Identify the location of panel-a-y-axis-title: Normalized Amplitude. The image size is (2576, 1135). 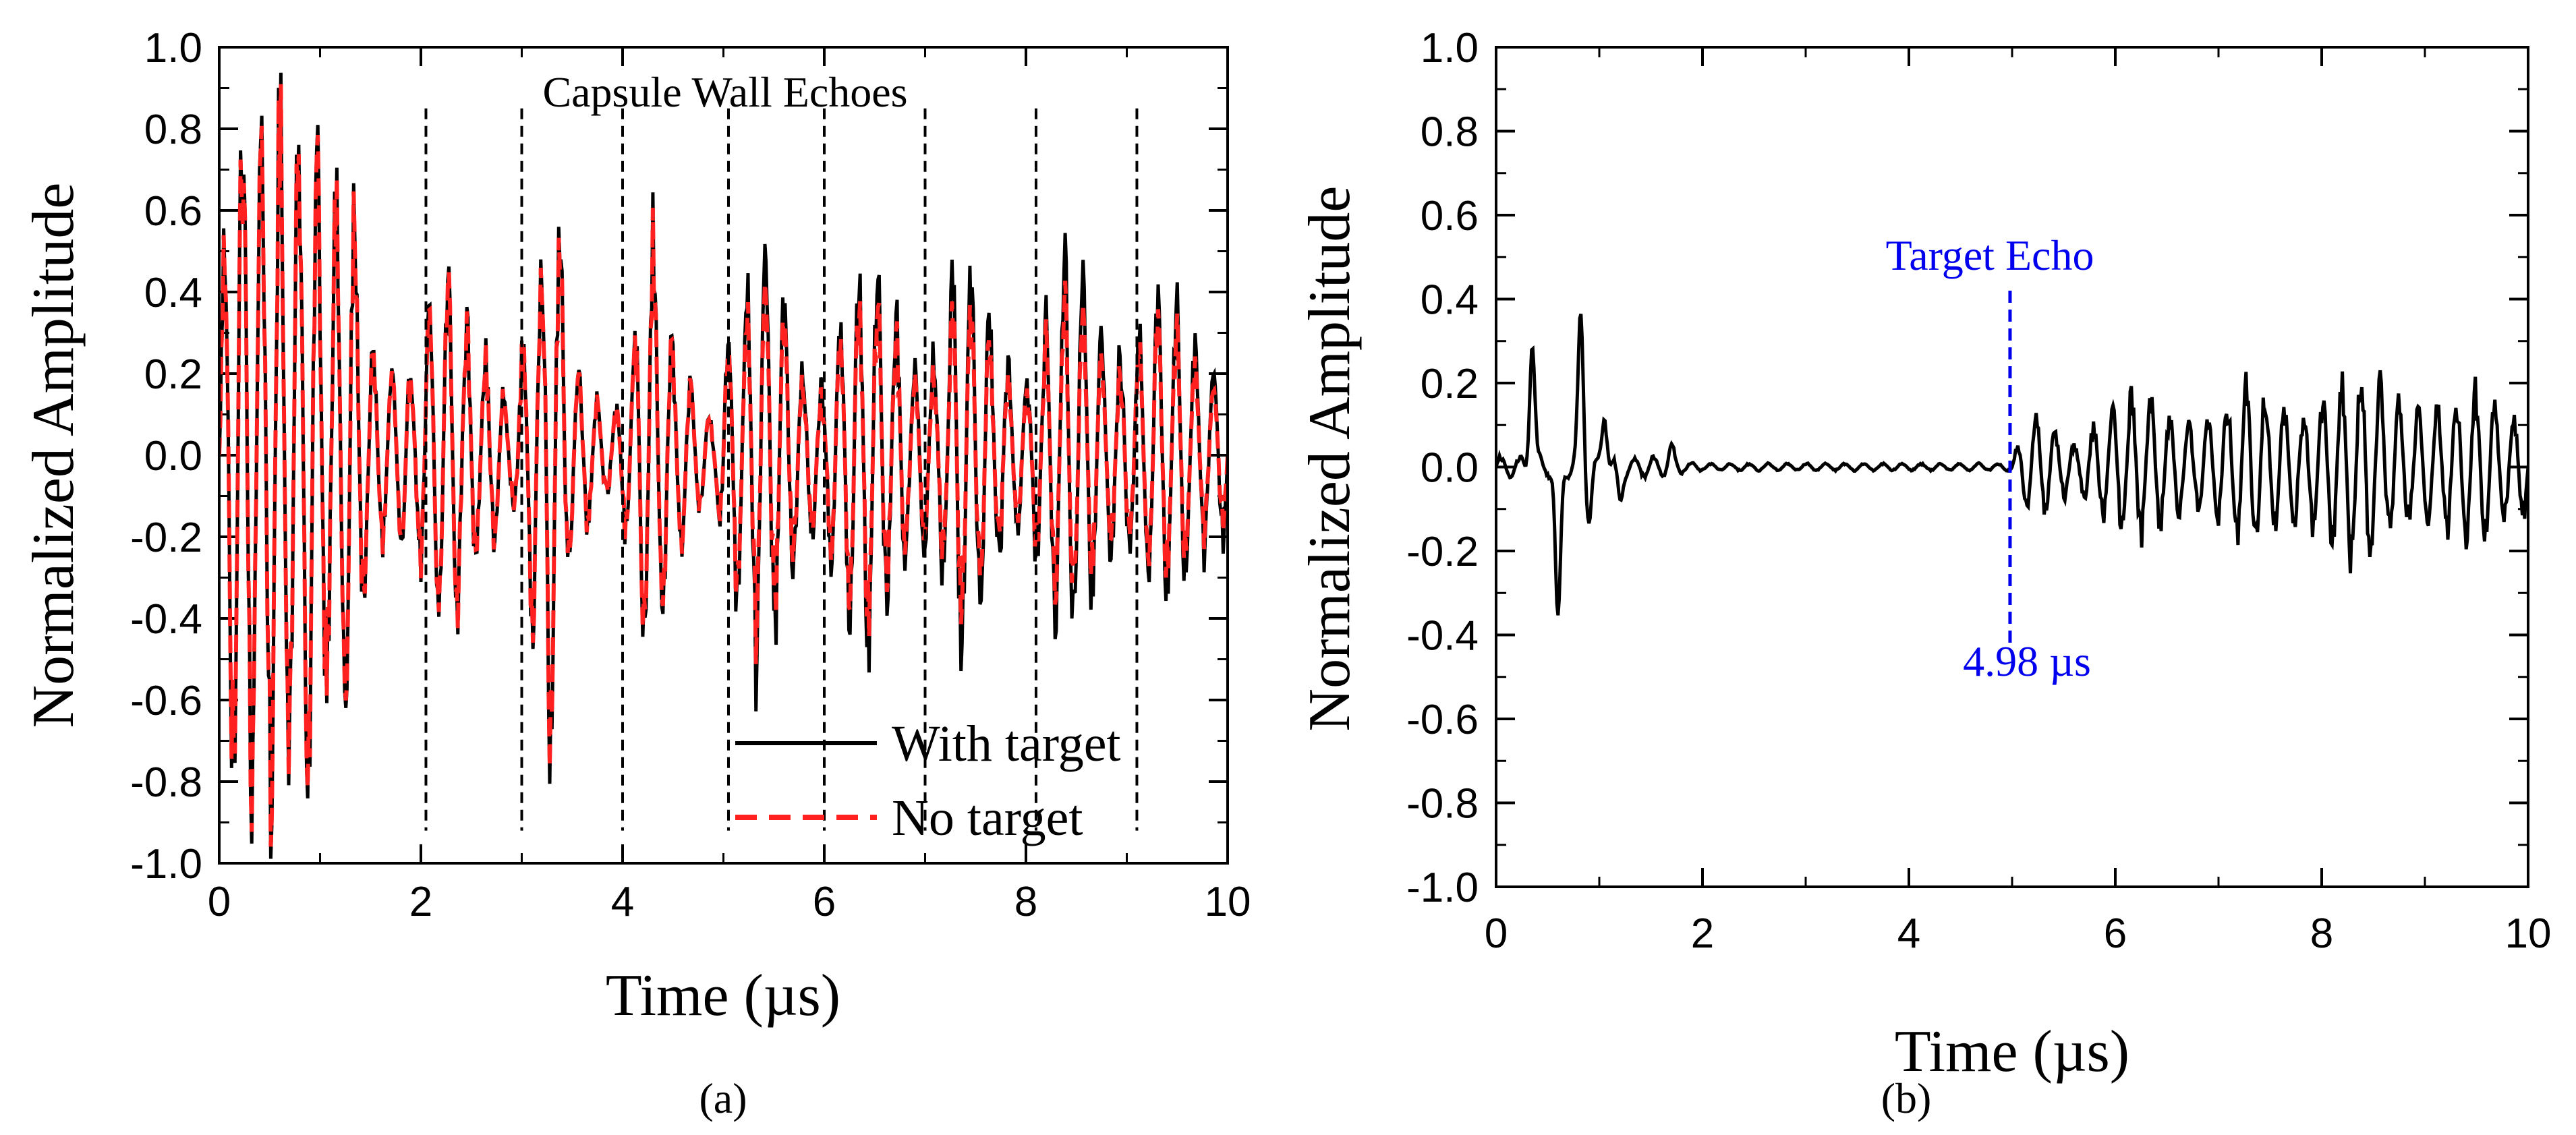
(53, 456).